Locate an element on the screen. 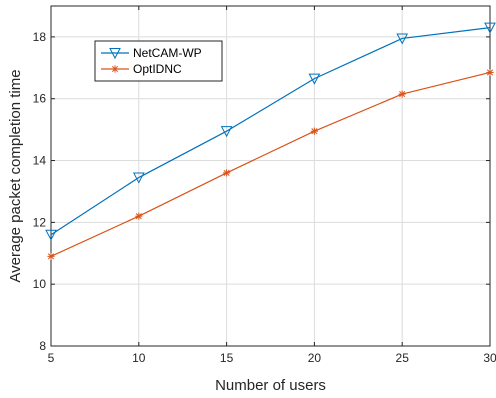  x-tick-label: 30 is located at coordinates (489, 358).